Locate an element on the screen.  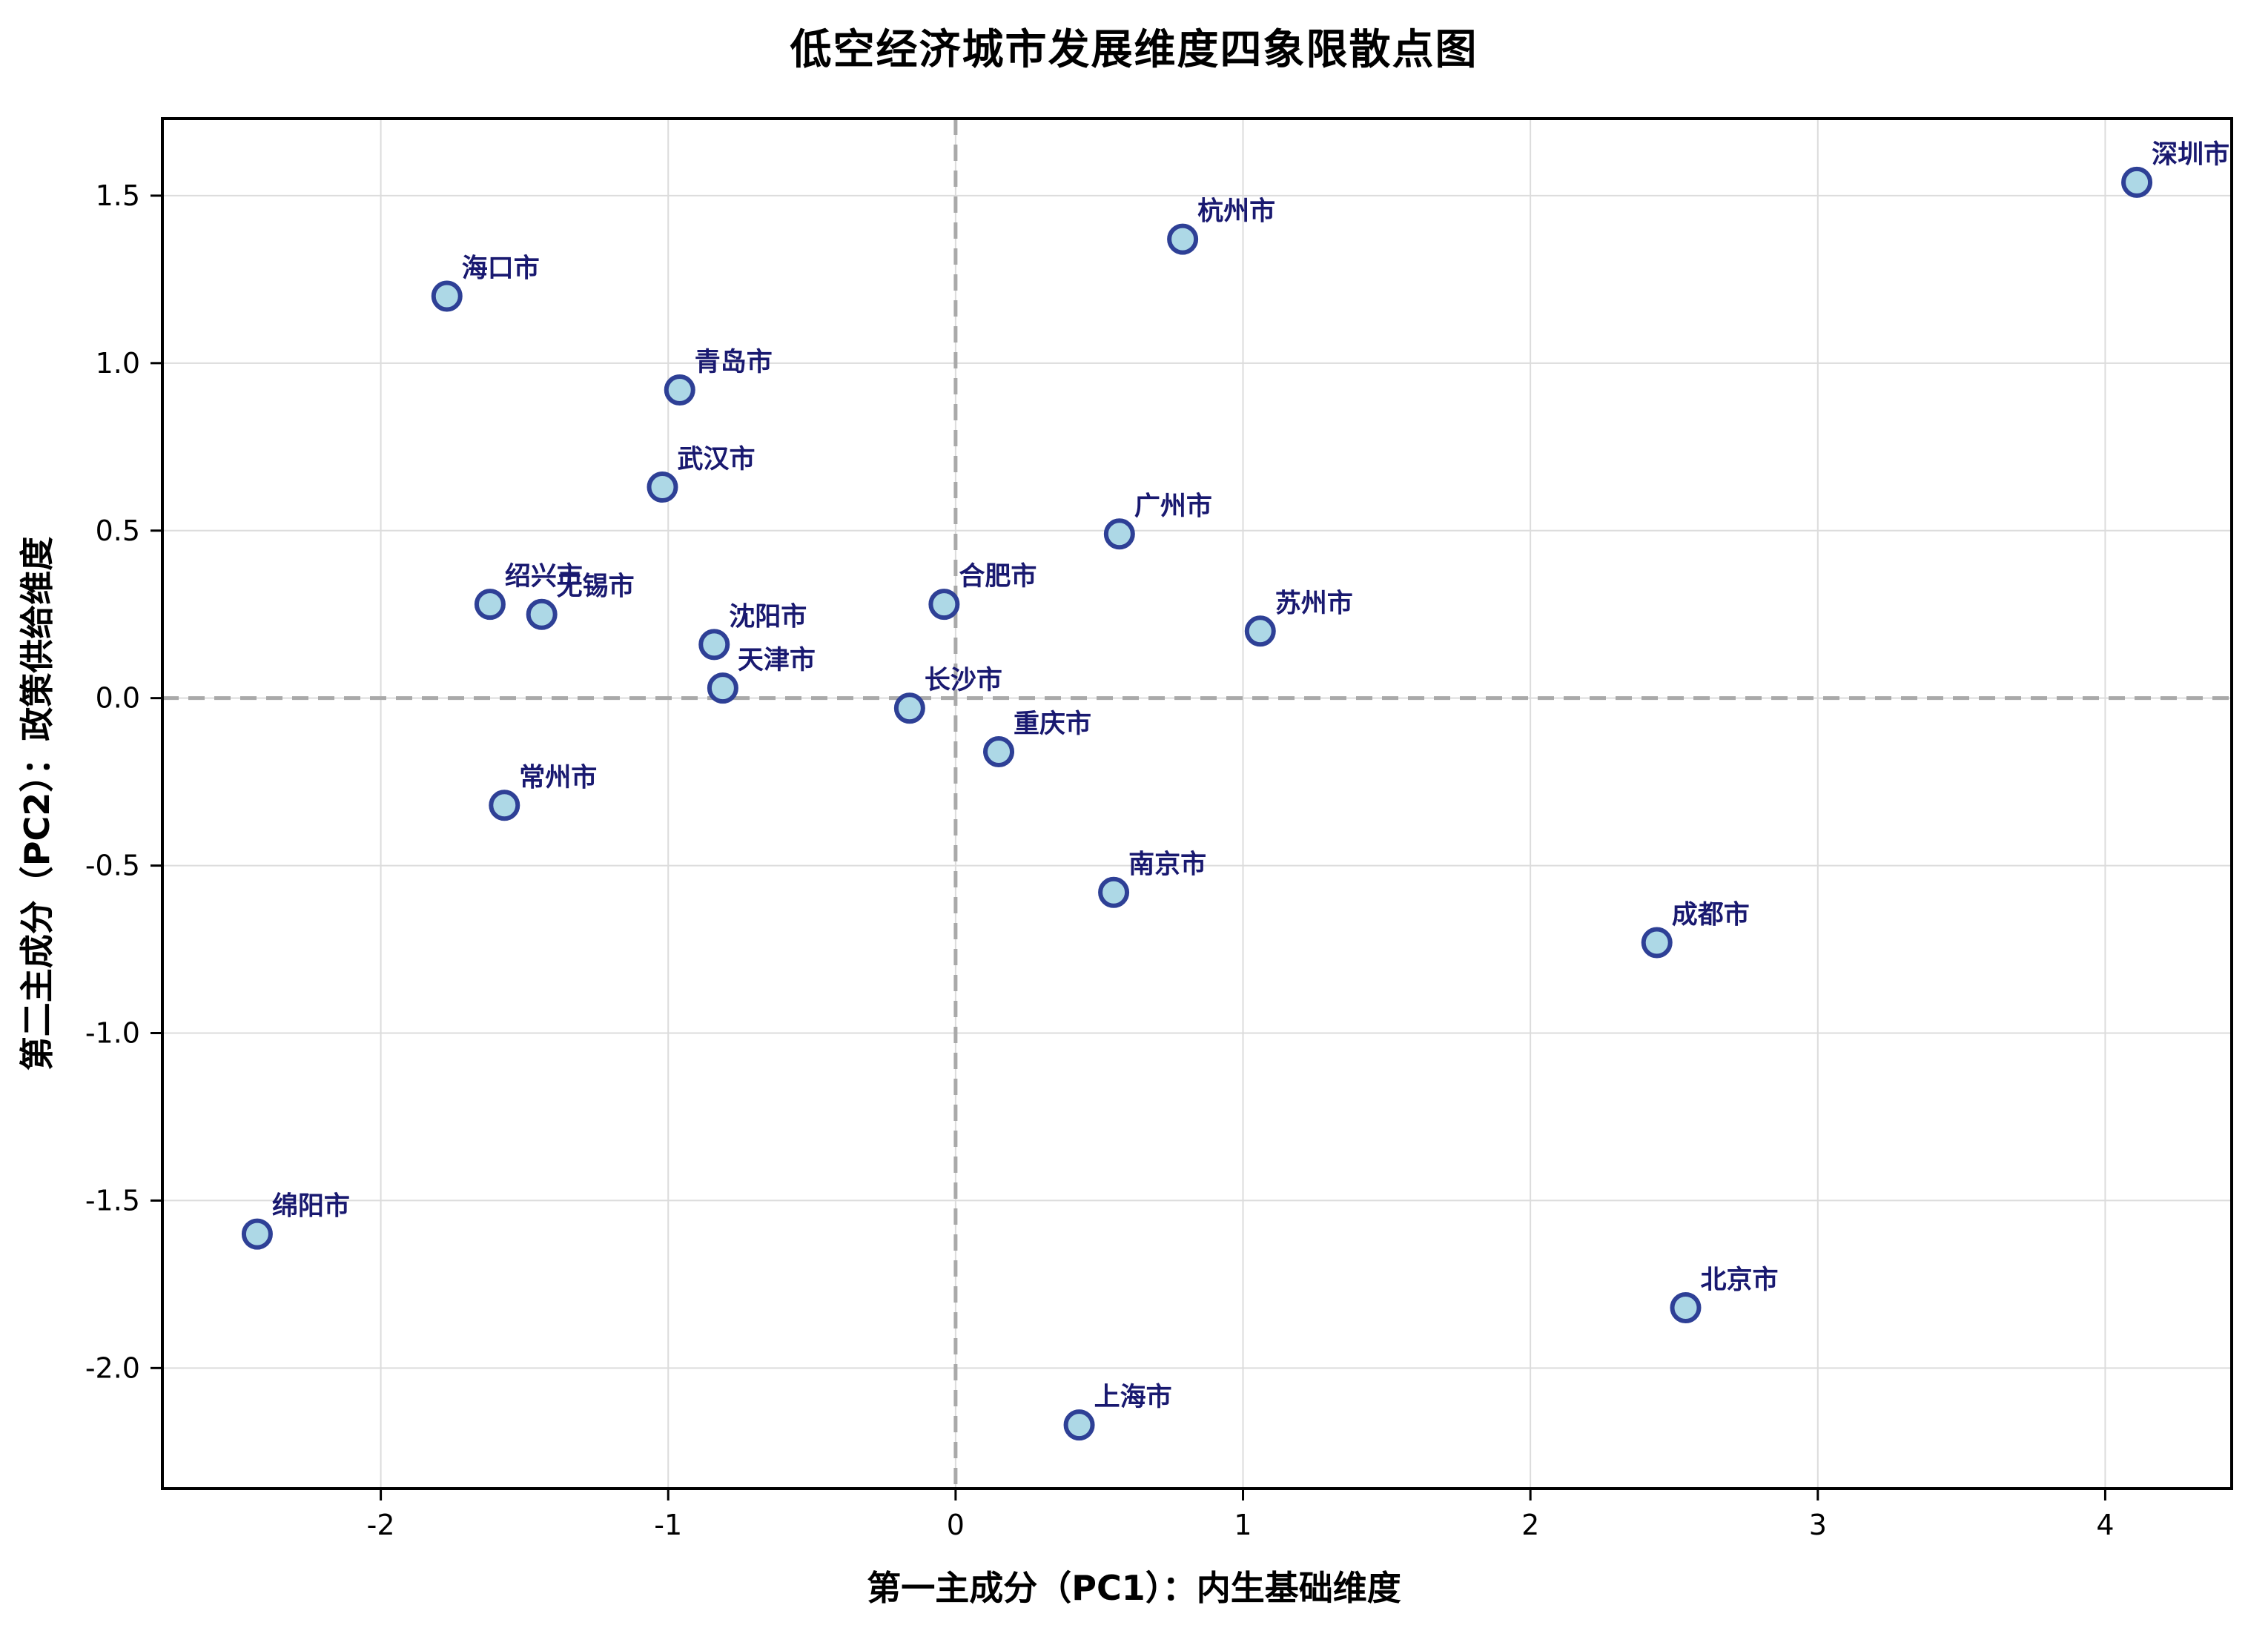
point-label: 绍兴市 is located at coordinates (544, 577).